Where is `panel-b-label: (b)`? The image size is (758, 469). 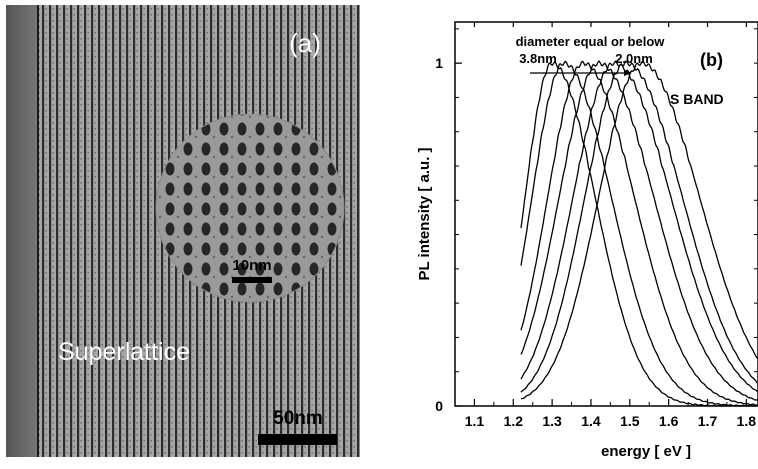 panel-b-label: (b) is located at coordinates (711, 60).